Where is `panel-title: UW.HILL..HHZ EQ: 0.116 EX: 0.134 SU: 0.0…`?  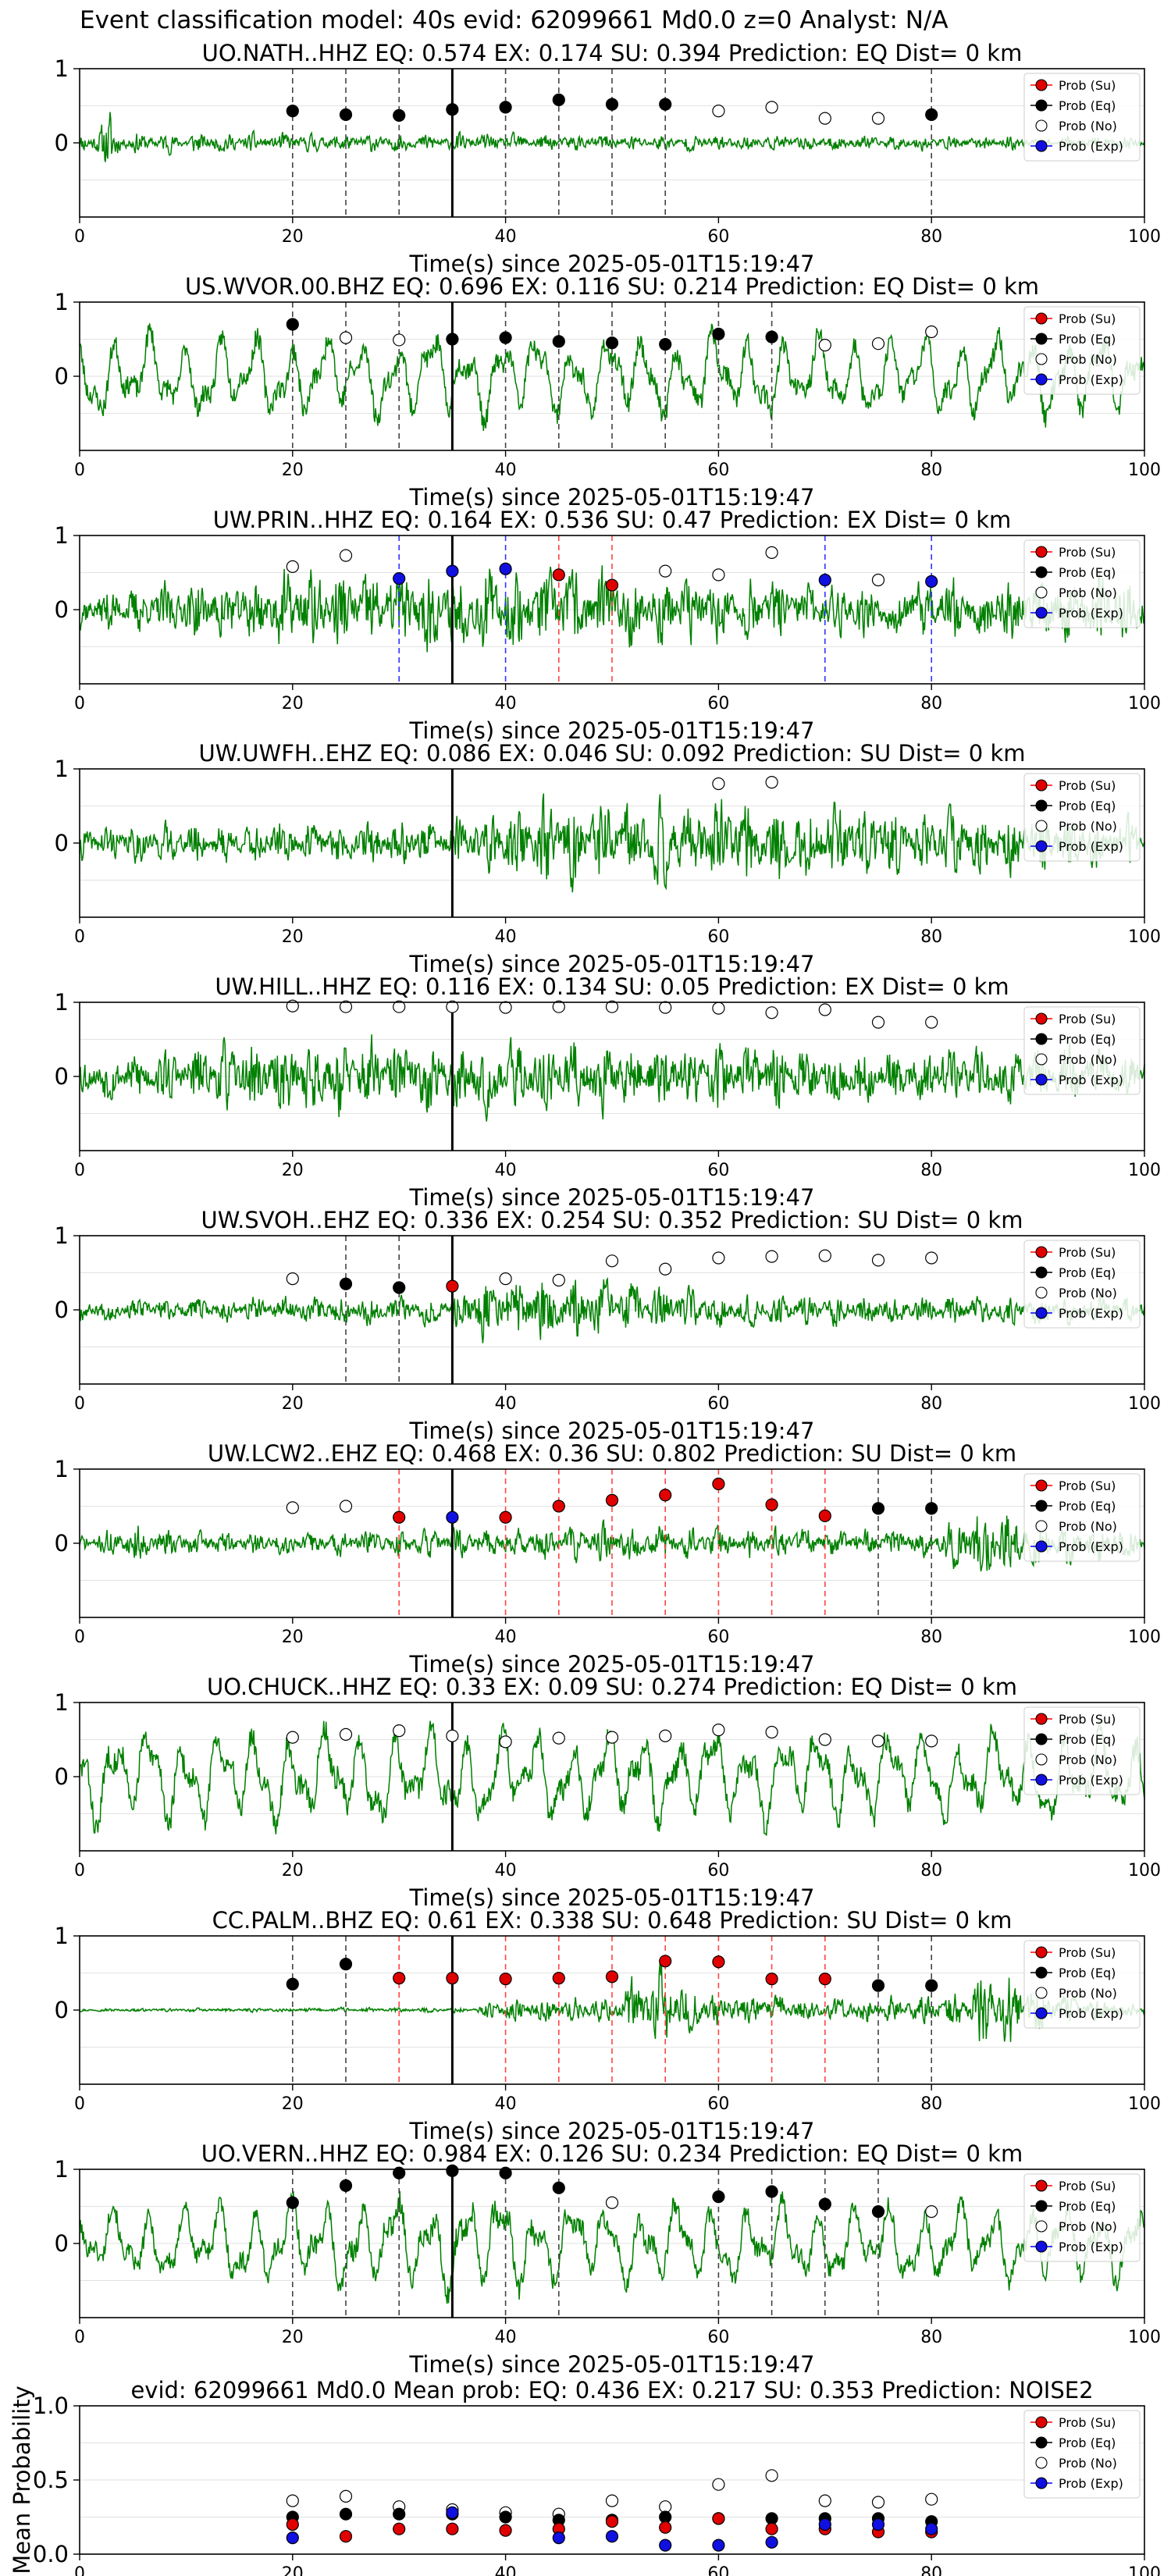
panel-title: UW.HILL..HHZ EQ: 0.116 EX: 0.134 SU: 0.0… is located at coordinates (612, 986).